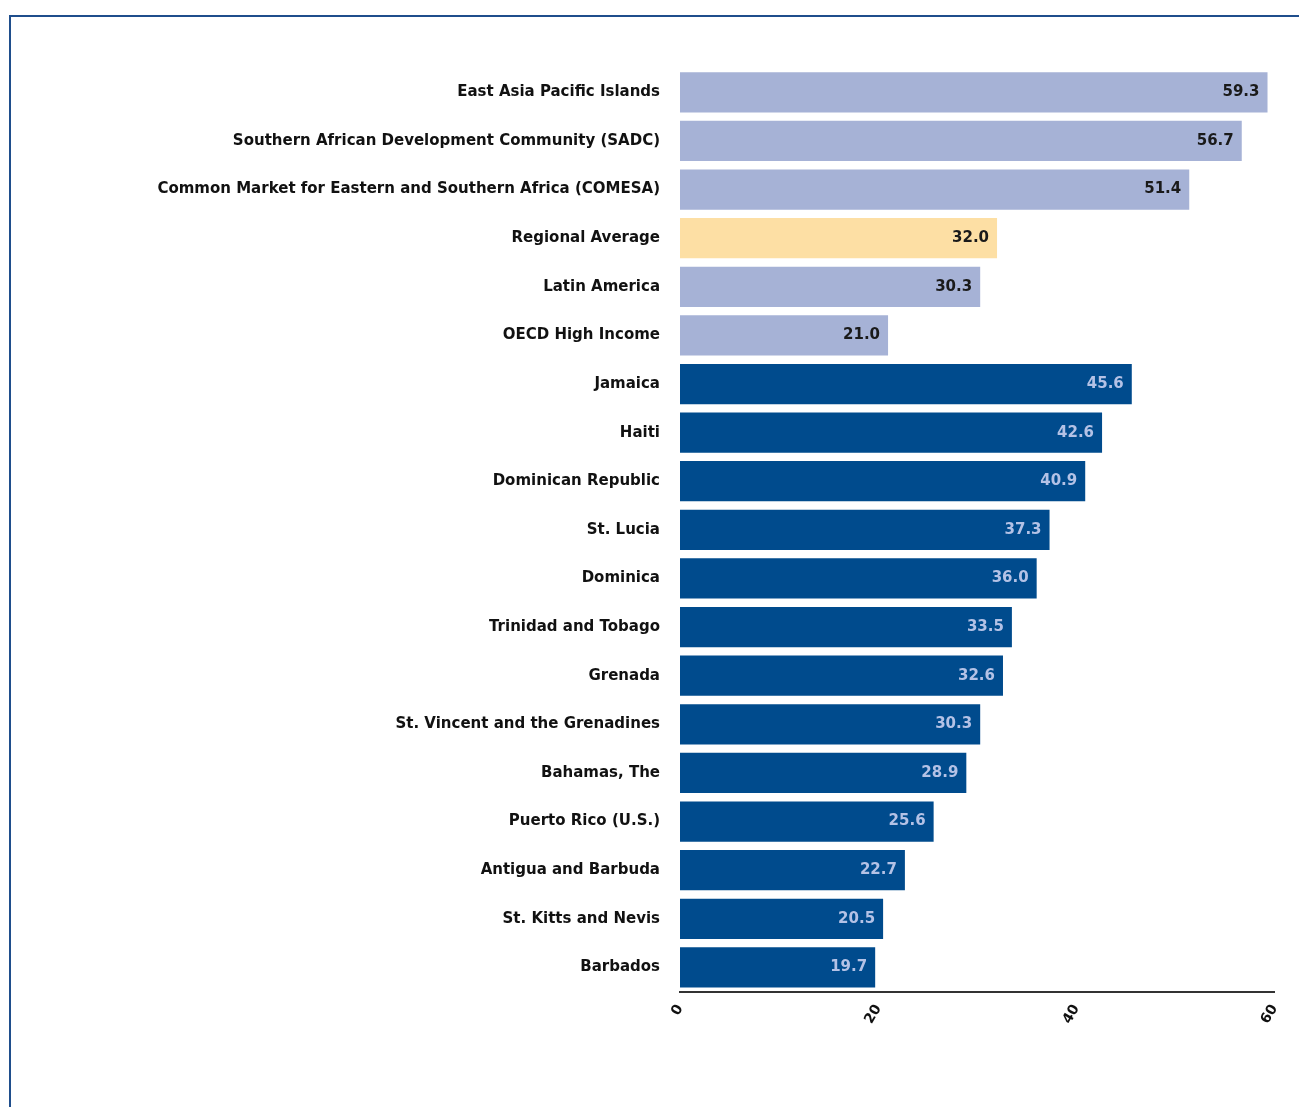 Image resolution: width=1299 pixels, height=1107 pixels. I want to click on y-tick-label: Regional Average, so click(585, 237).